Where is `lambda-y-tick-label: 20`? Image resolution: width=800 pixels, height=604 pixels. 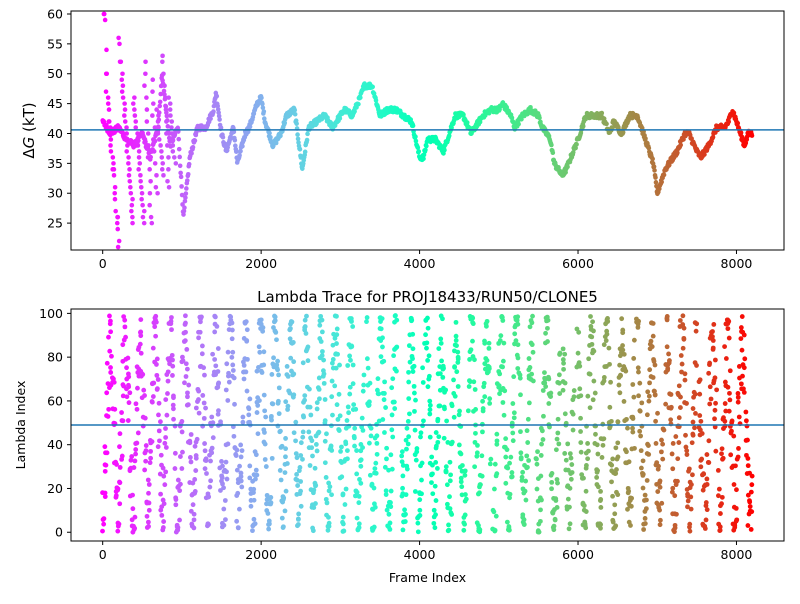
lambda-y-tick-label: 20 is located at coordinates (55, 488).